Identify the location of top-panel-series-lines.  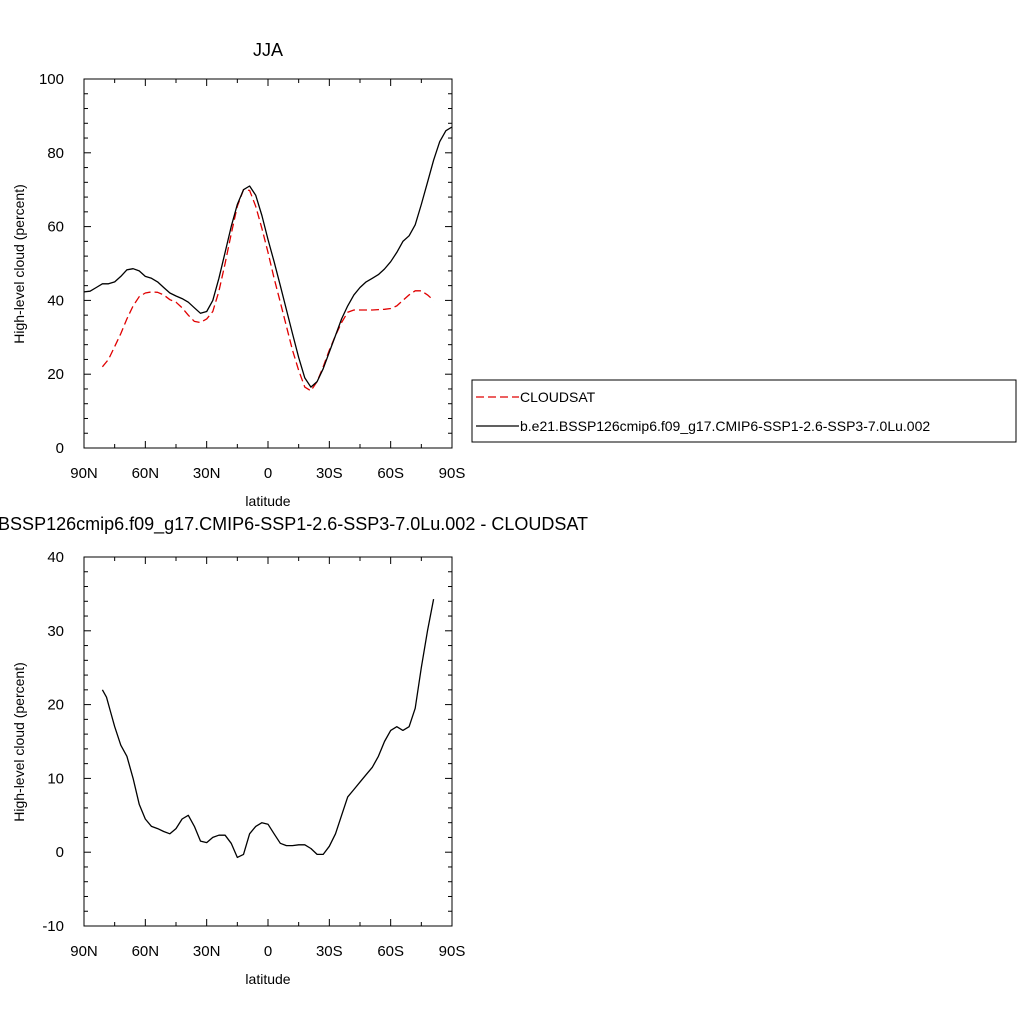
(268, 259).